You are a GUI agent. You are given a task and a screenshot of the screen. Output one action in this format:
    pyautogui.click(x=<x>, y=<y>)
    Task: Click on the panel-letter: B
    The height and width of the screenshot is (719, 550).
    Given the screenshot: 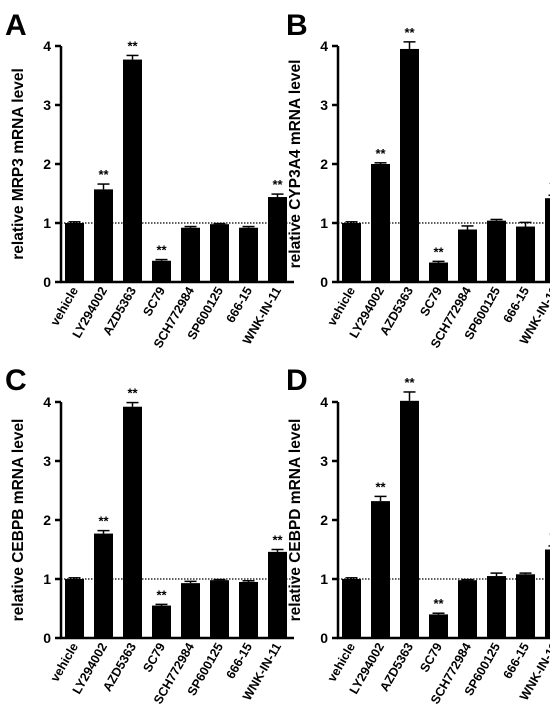 What is the action you would take?
    pyautogui.click(x=297, y=25)
    